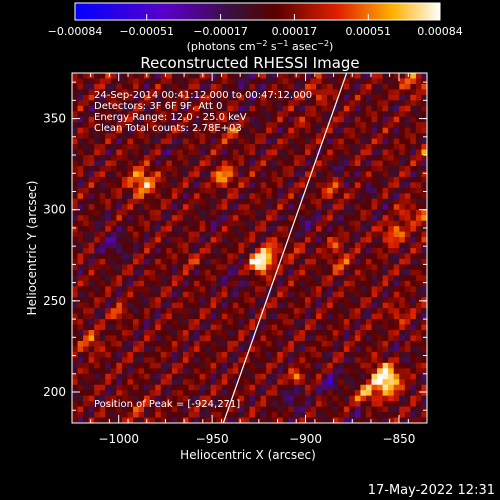 Image resolution: width=500 pixels, height=500 pixels. What do you see at coordinates (158, 106) in the screenshot?
I see `annotation-line: Detectors: 3F 6F 9F, Att 0` at bounding box center [158, 106].